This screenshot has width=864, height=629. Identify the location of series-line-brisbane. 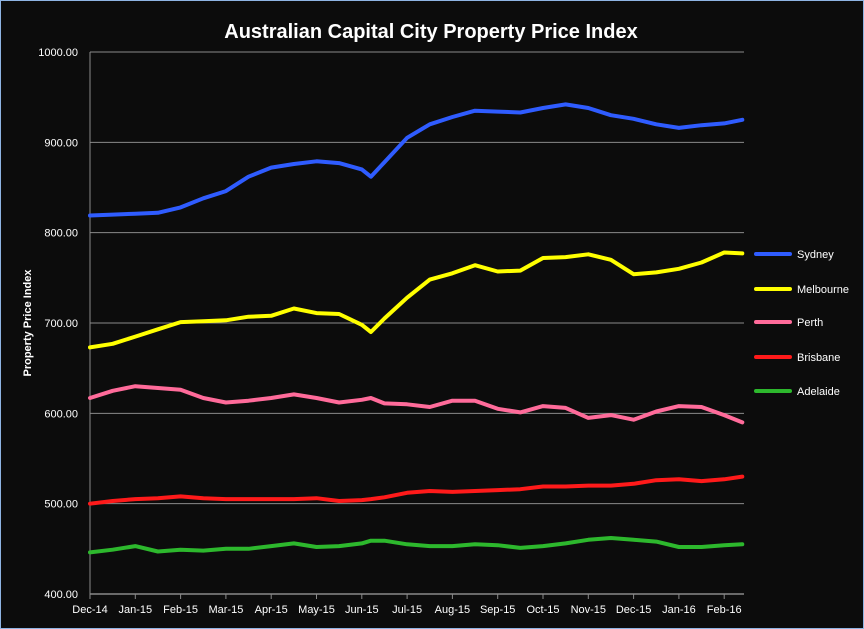
(416, 490).